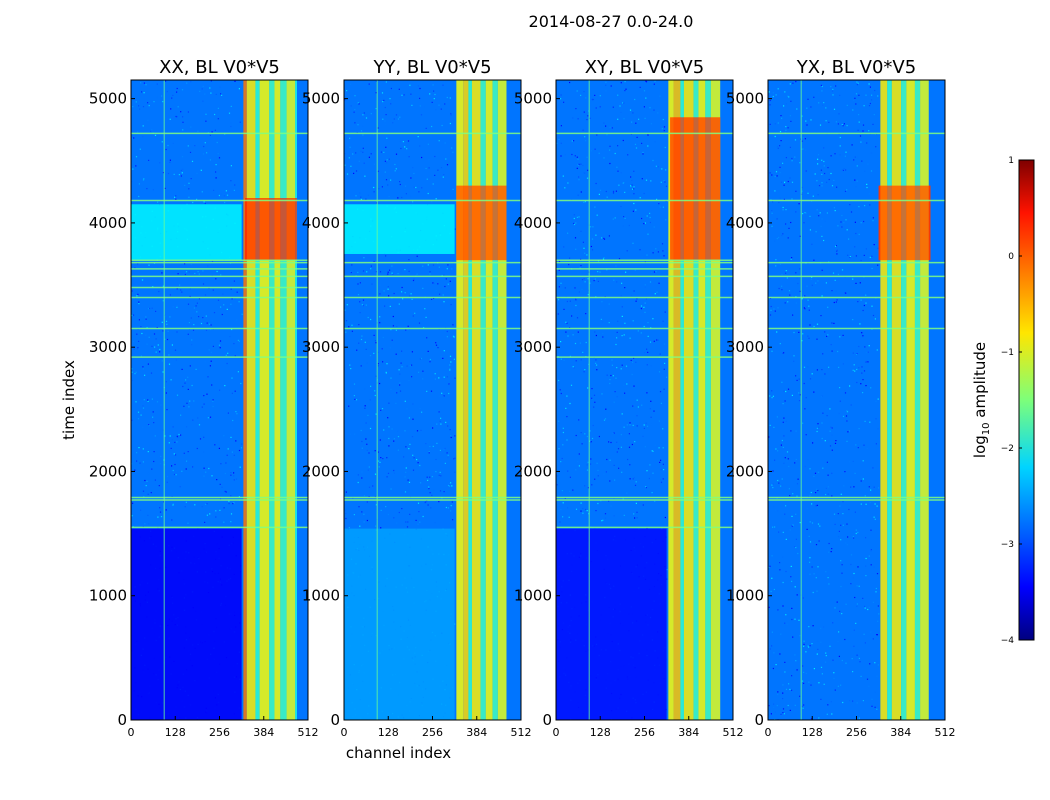 The width and height of the screenshot is (1050, 800). What do you see at coordinates (122, 720) in the screenshot?
I see `y-tick-label: 0` at bounding box center [122, 720].